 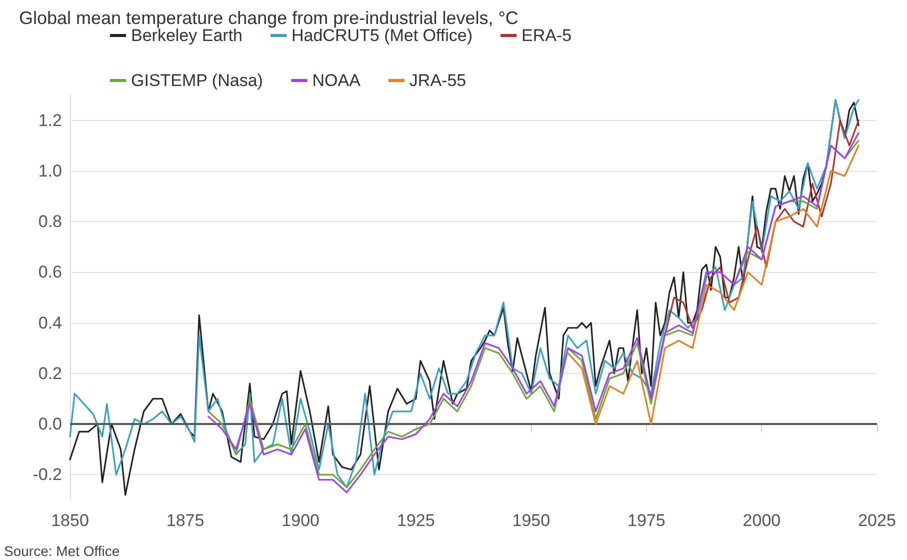 I want to click on x-tick-label: 1925, so click(x=415, y=520).